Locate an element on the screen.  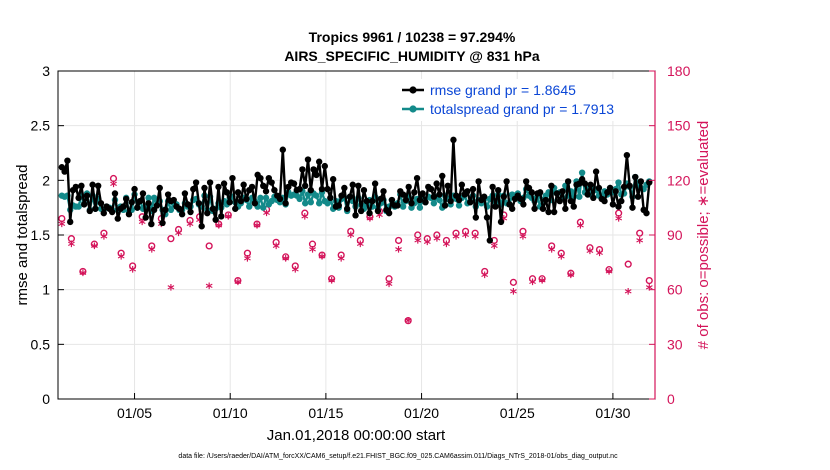
x-tick-label: 01/05 is located at coordinates (134, 413).